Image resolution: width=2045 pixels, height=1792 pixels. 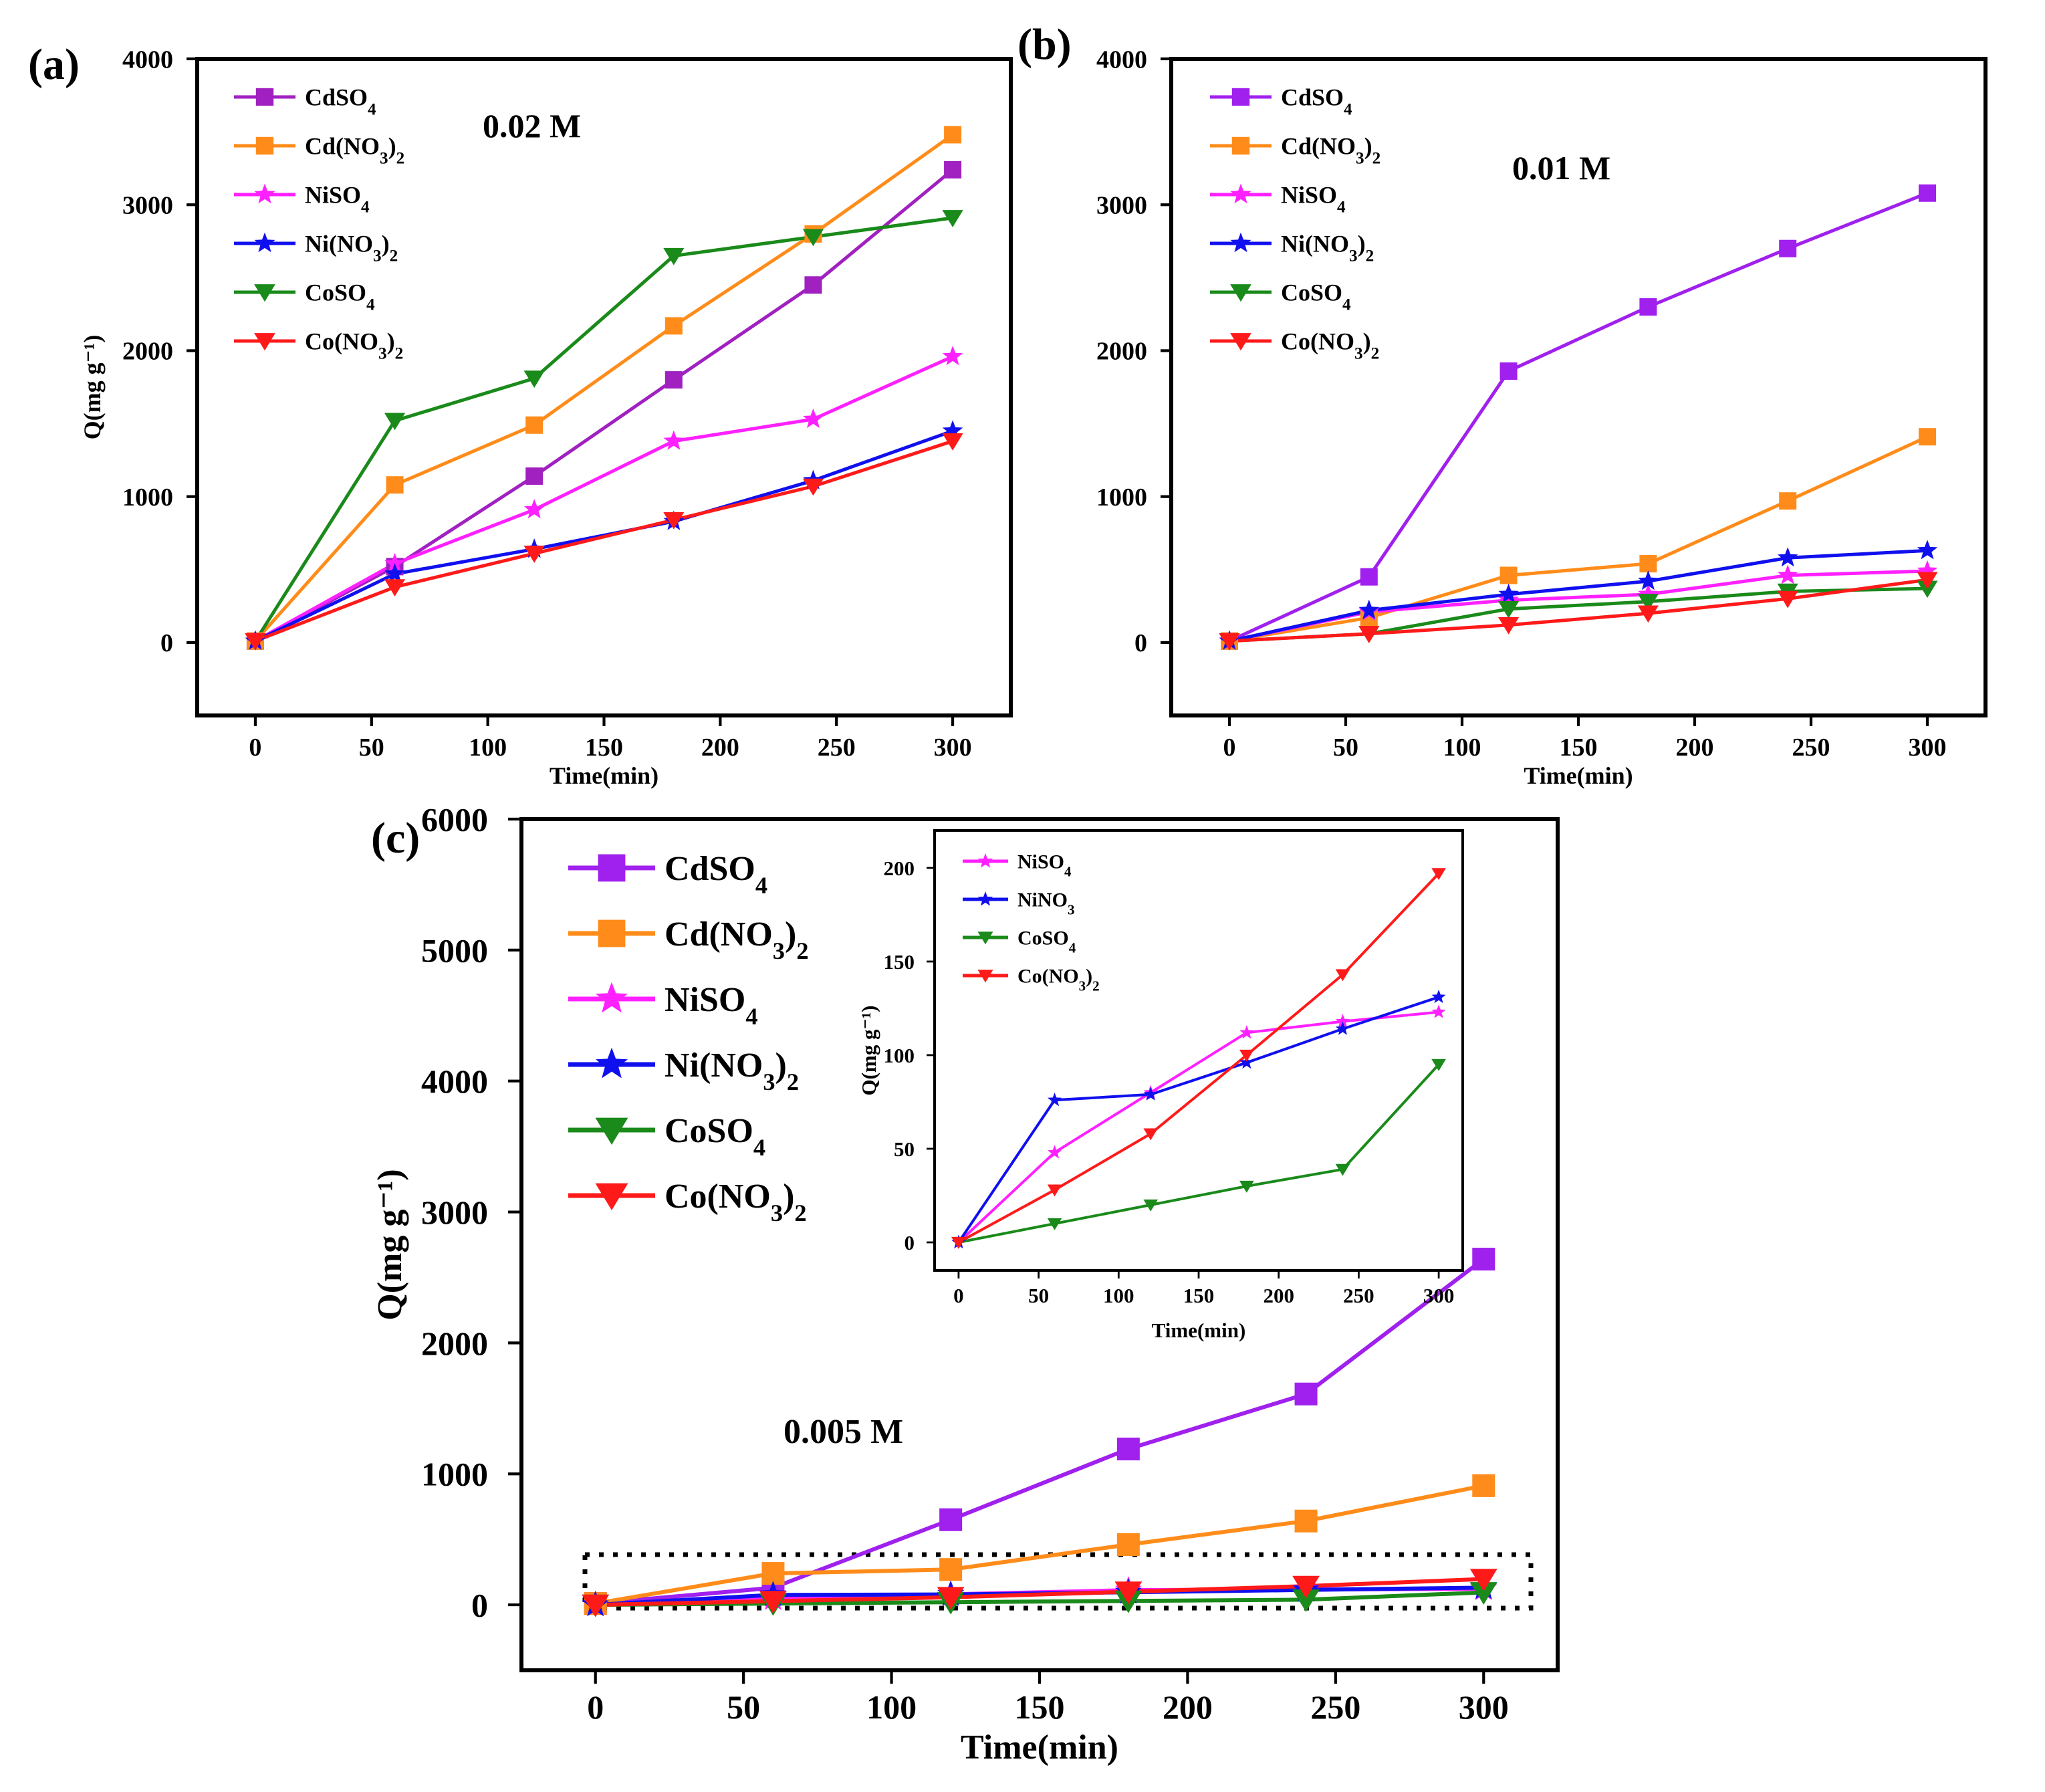 I want to click on x-tick-label: 50, so click(x=743, y=1707).